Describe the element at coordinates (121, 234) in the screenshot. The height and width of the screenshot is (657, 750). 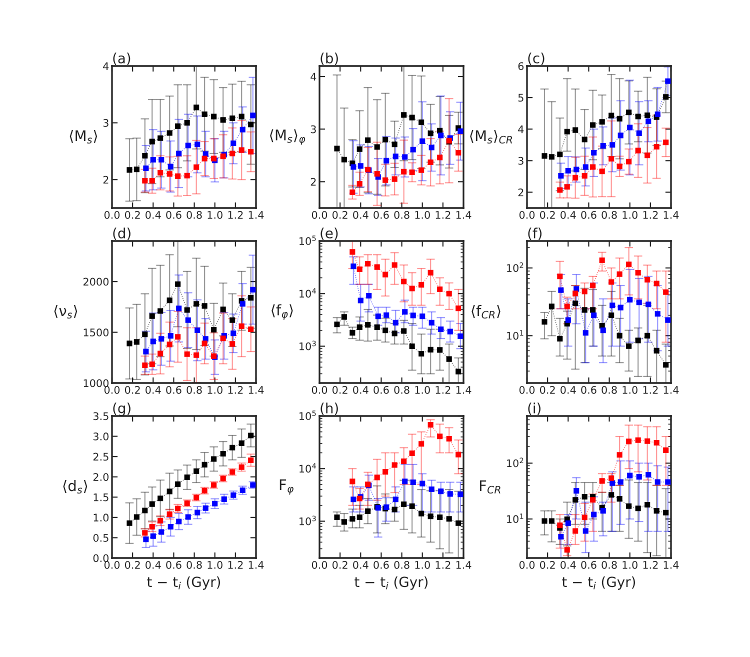
I see `chart-title: (d)` at that location.